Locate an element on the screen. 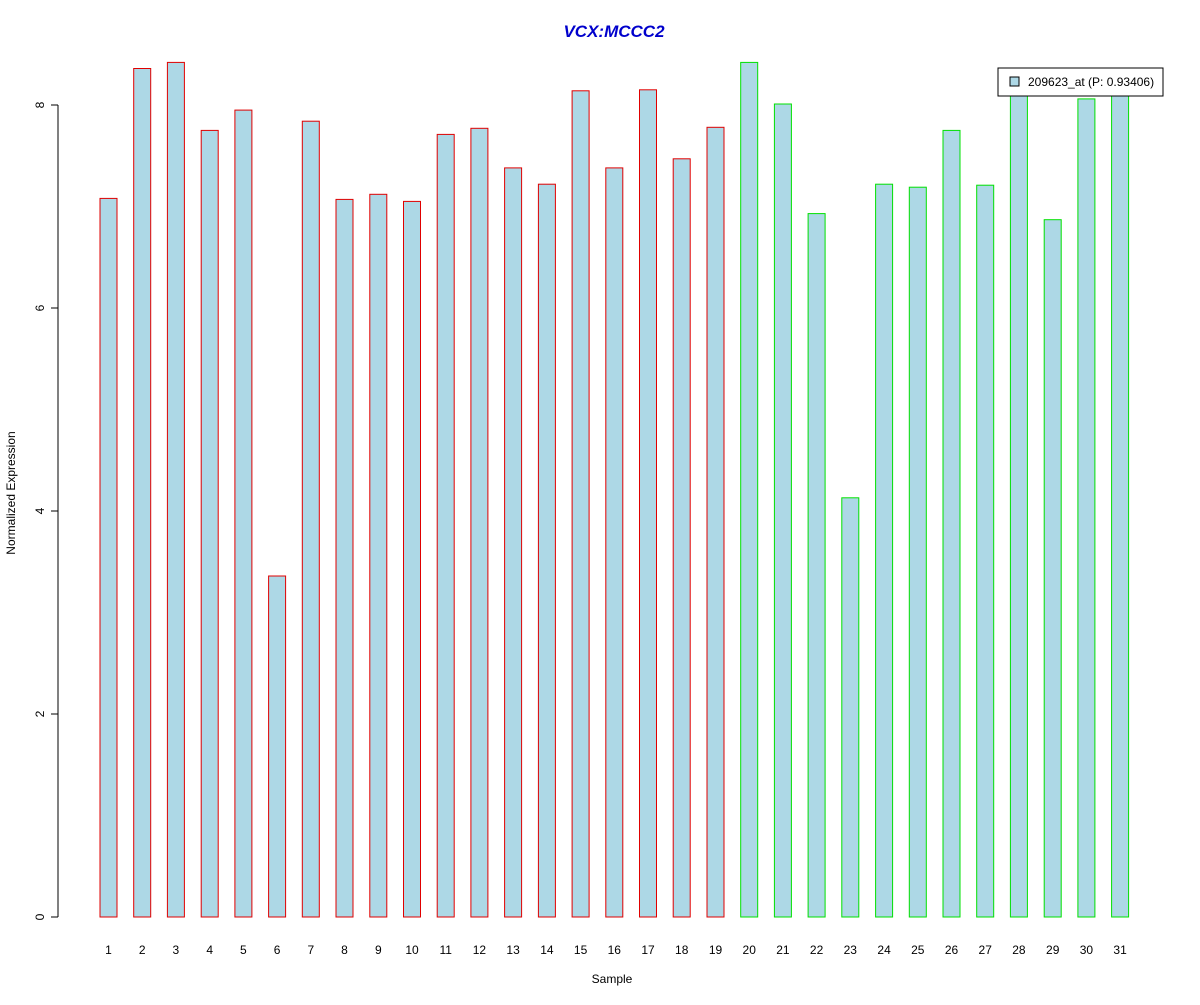 The width and height of the screenshot is (1200, 1005). x-tick-label: 8 is located at coordinates (344, 950).